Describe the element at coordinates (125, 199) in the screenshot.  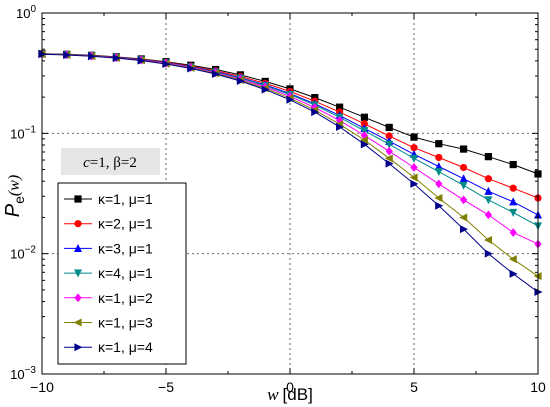
I see `legend-label: κ=1, μ=1` at that location.